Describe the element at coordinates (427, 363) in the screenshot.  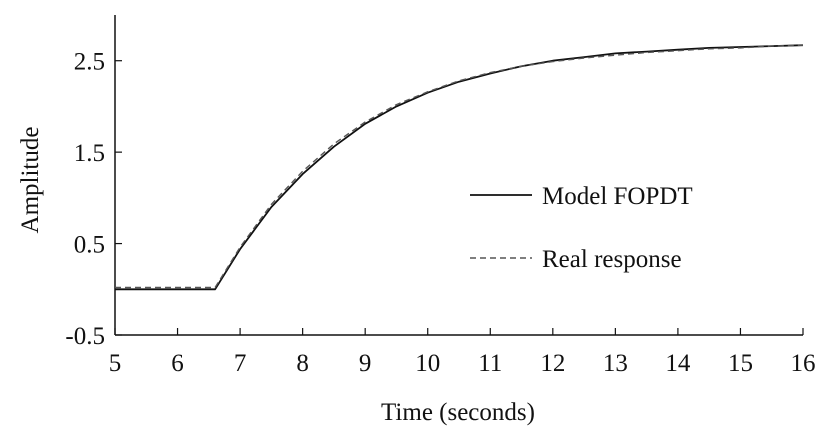
I see `x-tick-label: 10` at that location.